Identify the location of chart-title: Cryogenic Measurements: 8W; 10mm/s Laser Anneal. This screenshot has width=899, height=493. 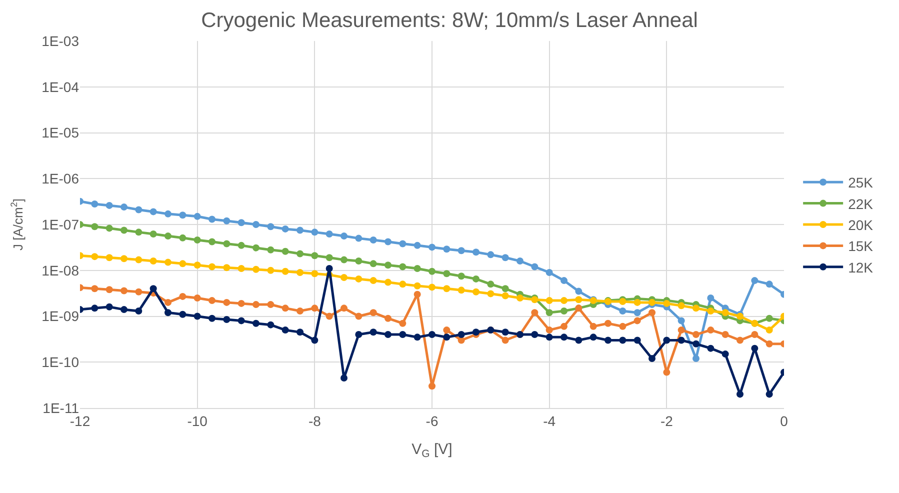
(449, 20).